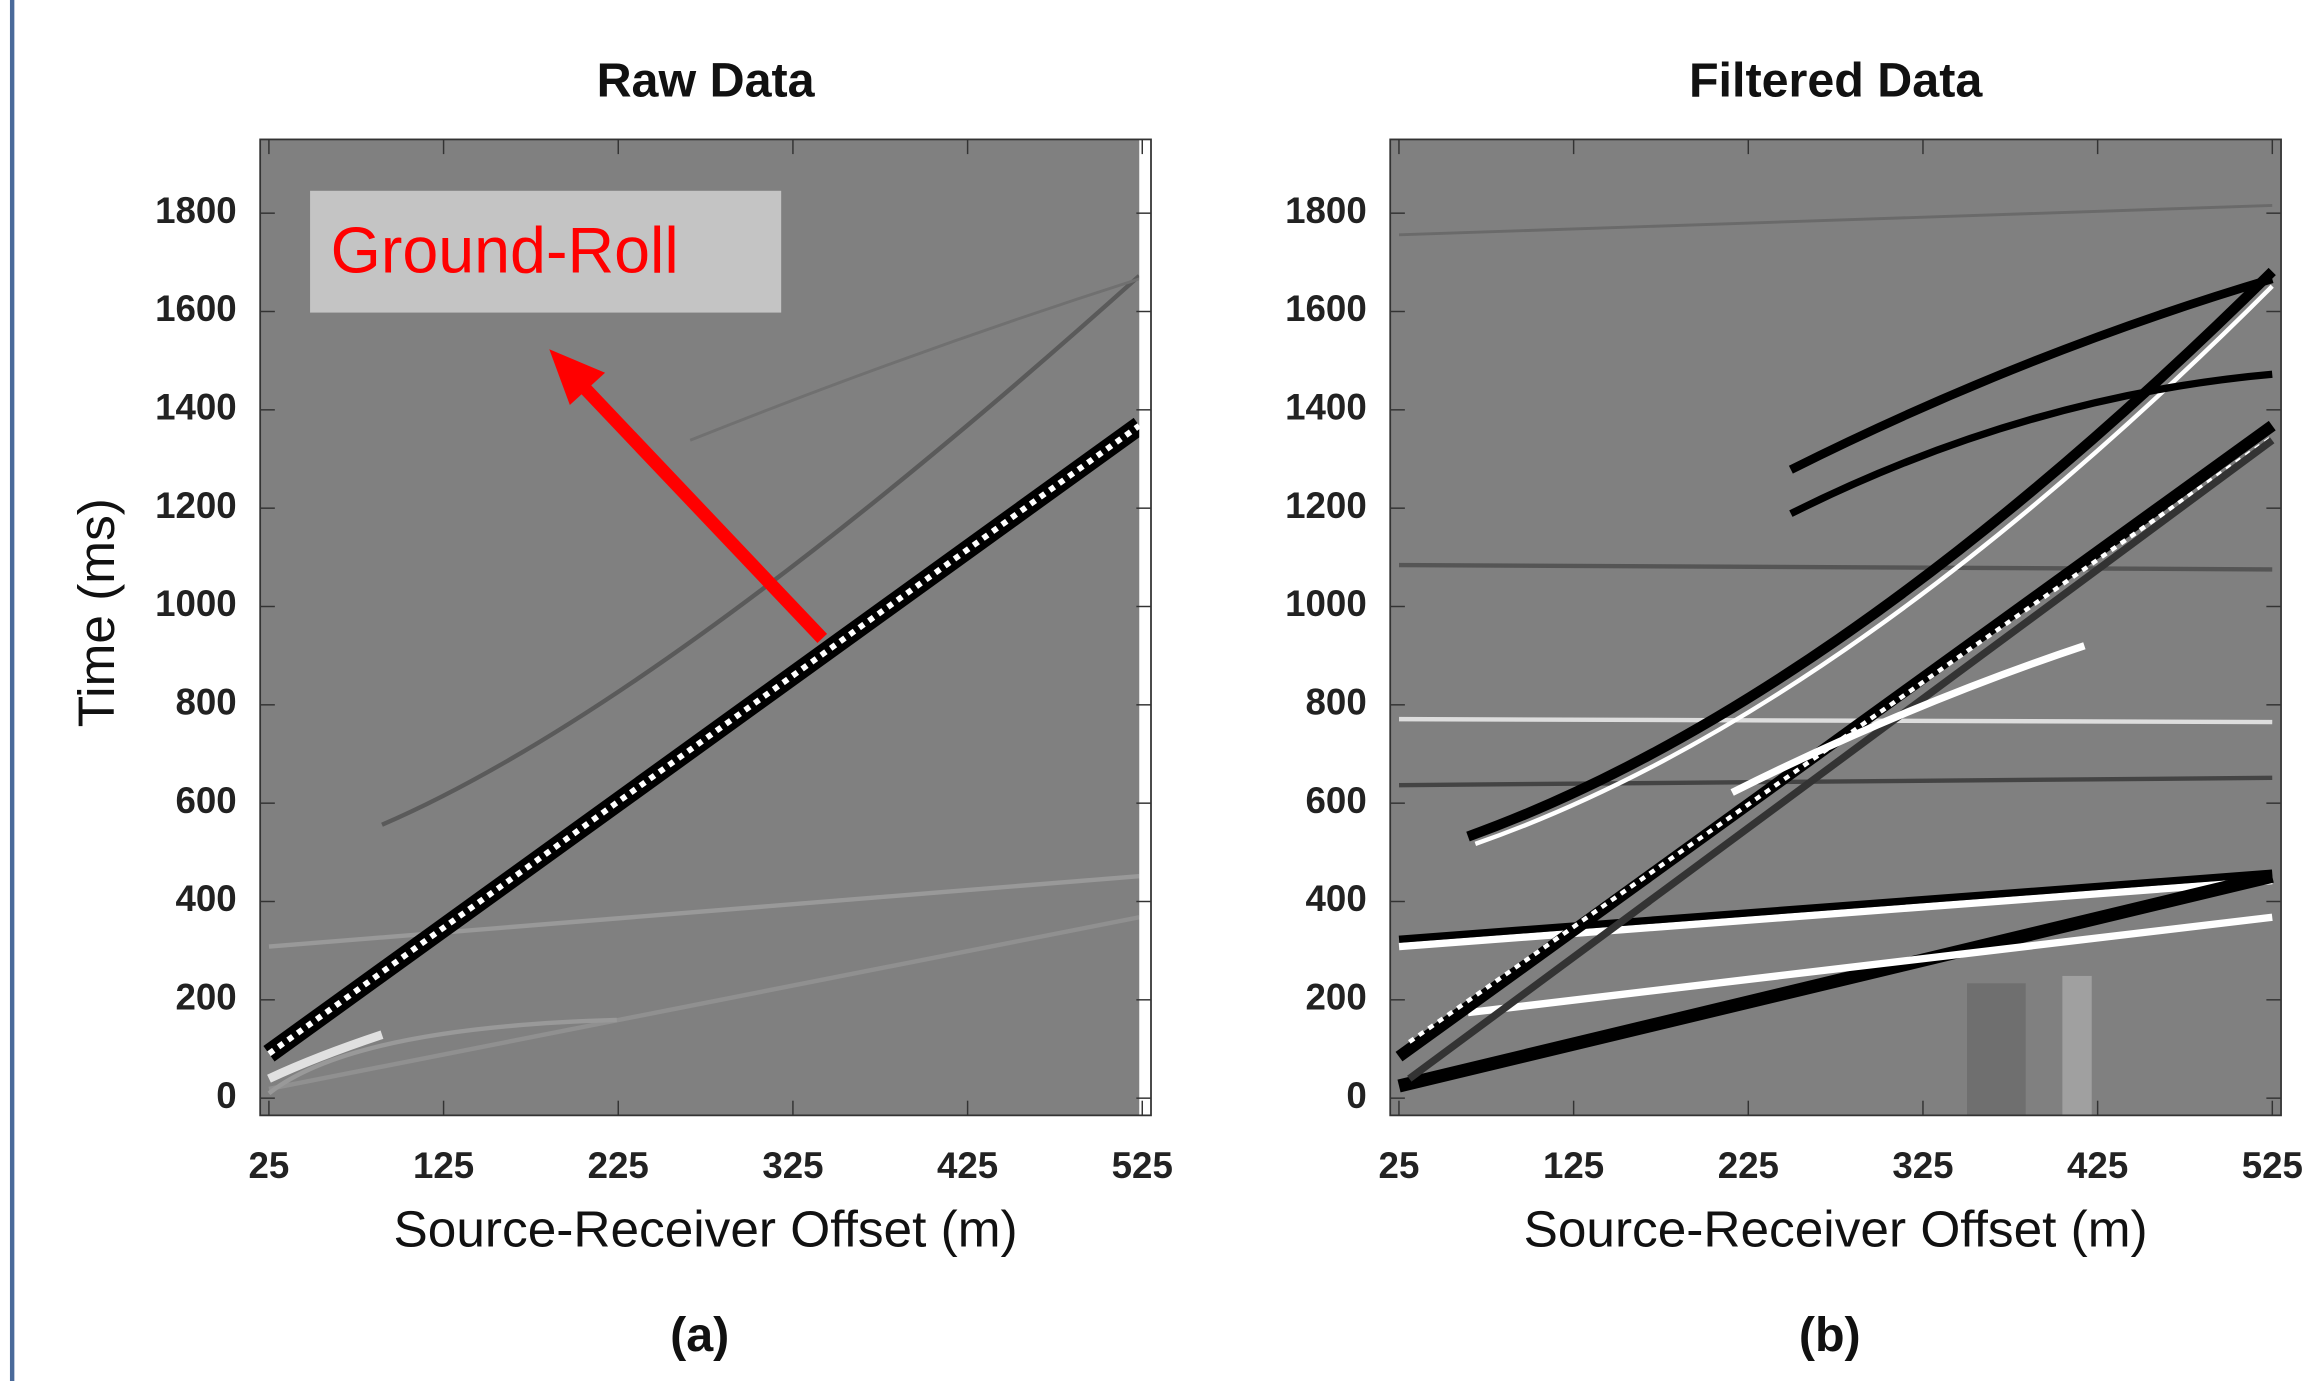 The image size is (2302, 1381). Describe the element at coordinates (1830, 1335) in the screenshot. I see `panel-caption: (b)` at that location.